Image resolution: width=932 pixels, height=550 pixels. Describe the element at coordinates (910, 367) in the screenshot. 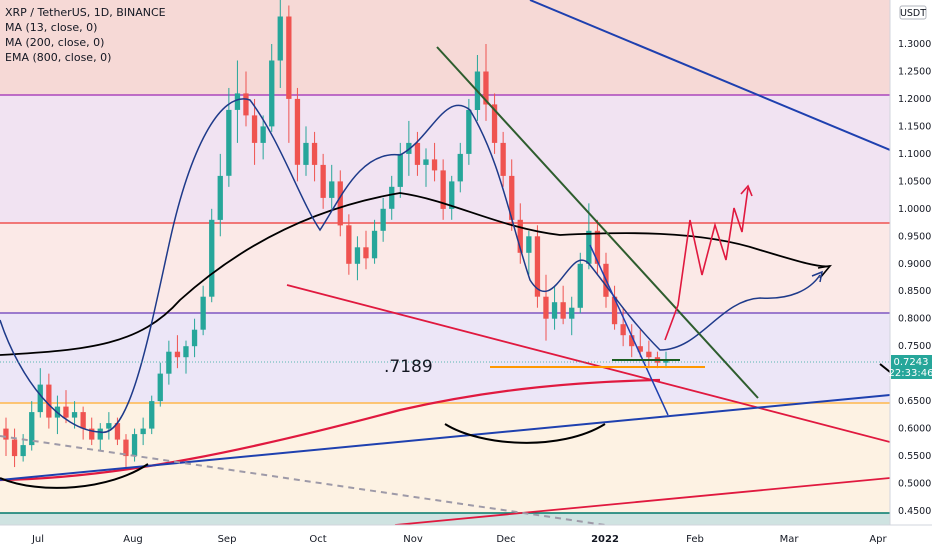

I see `last-price-tag: 0.7243 22:33:46` at that location.